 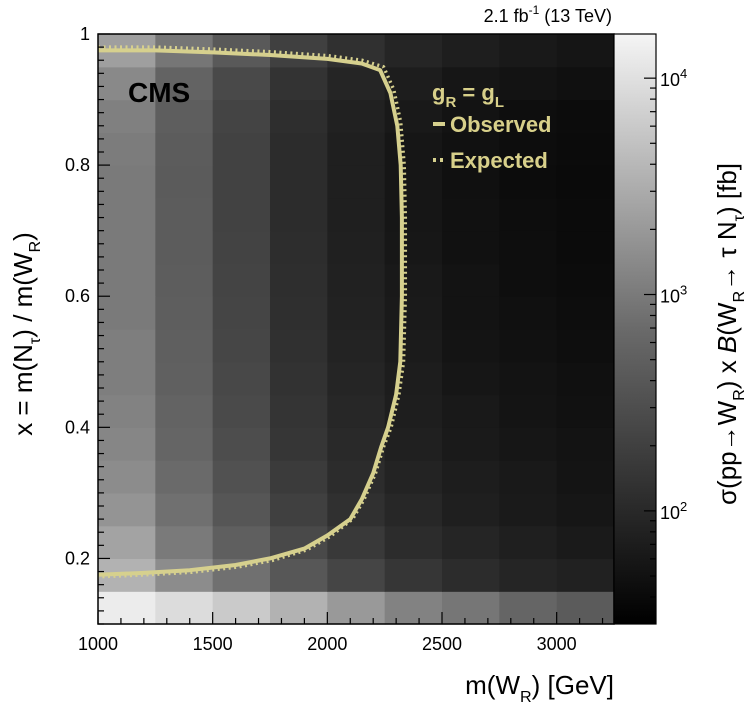 What do you see at coordinates (673, 511) in the screenshot?
I see `z-tick-label: 10²` at bounding box center [673, 511].